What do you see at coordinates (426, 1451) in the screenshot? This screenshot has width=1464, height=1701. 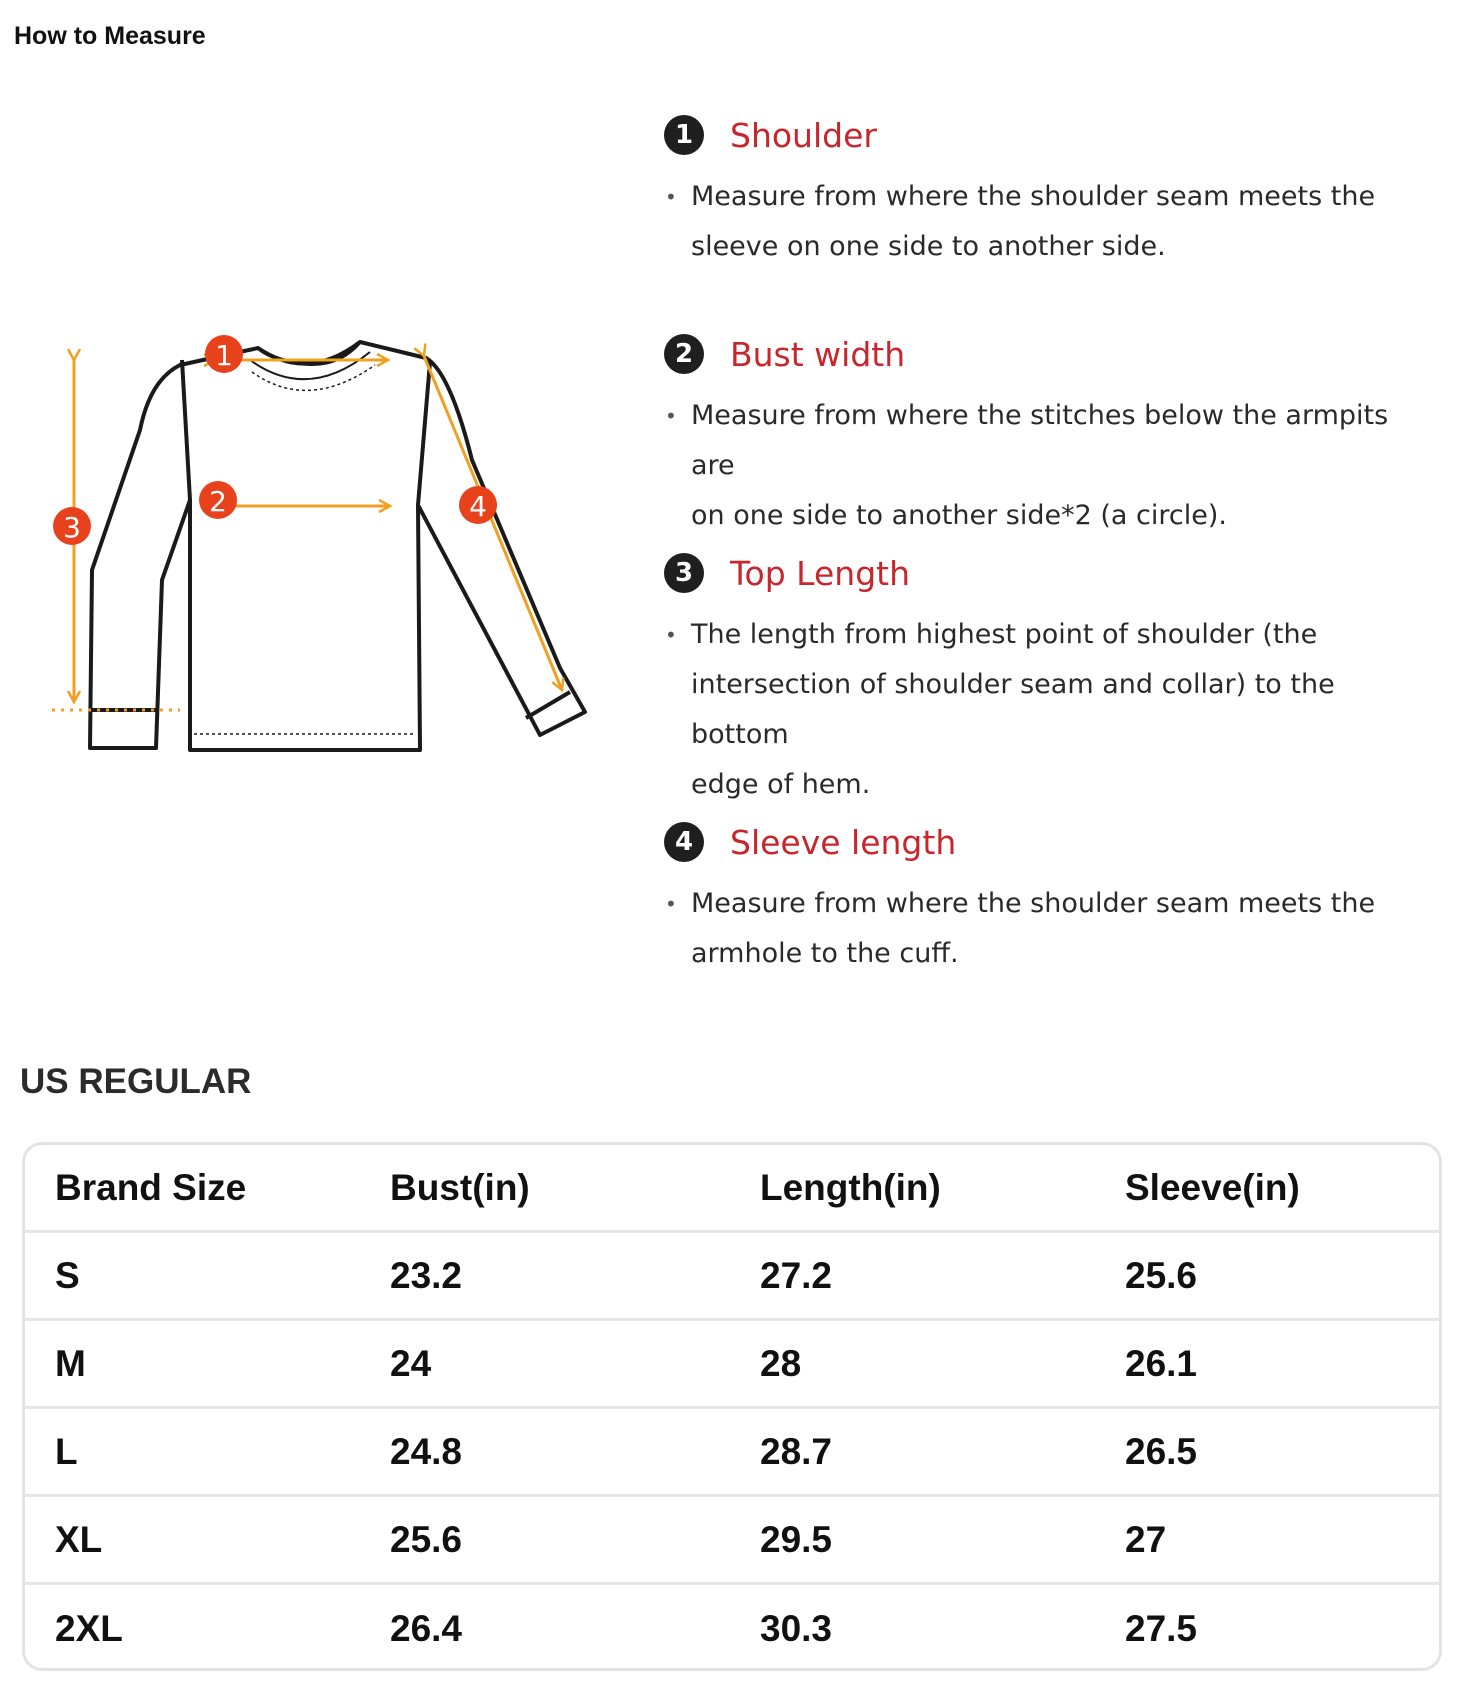 I see `bust-cell: 24.8` at bounding box center [426, 1451].